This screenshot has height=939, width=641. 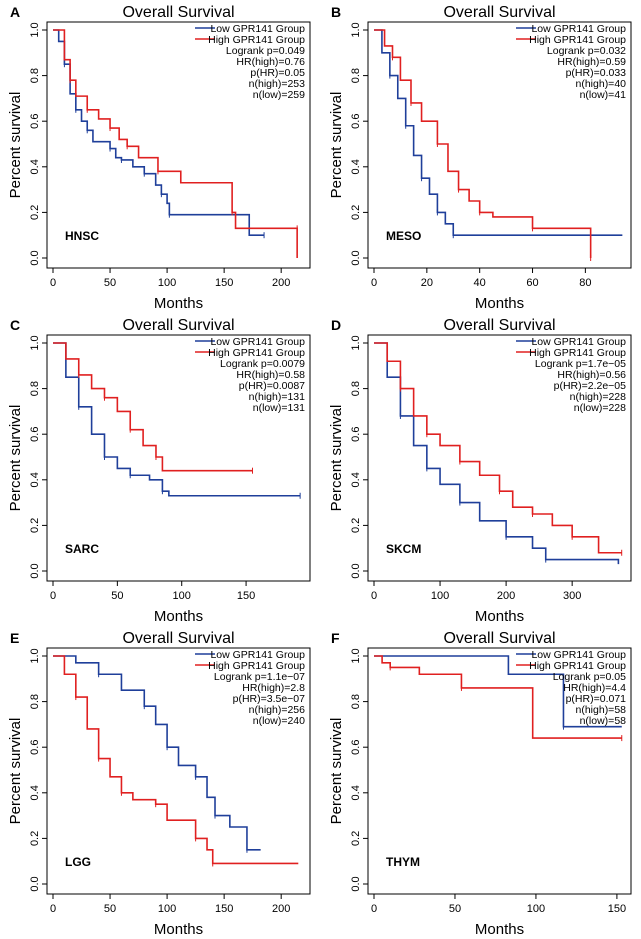 What do you see at coordinates (269, 699) in the screenshot?
I see `stat-label: p(HR)=3.5e−07` at bounding box center [269, 699].